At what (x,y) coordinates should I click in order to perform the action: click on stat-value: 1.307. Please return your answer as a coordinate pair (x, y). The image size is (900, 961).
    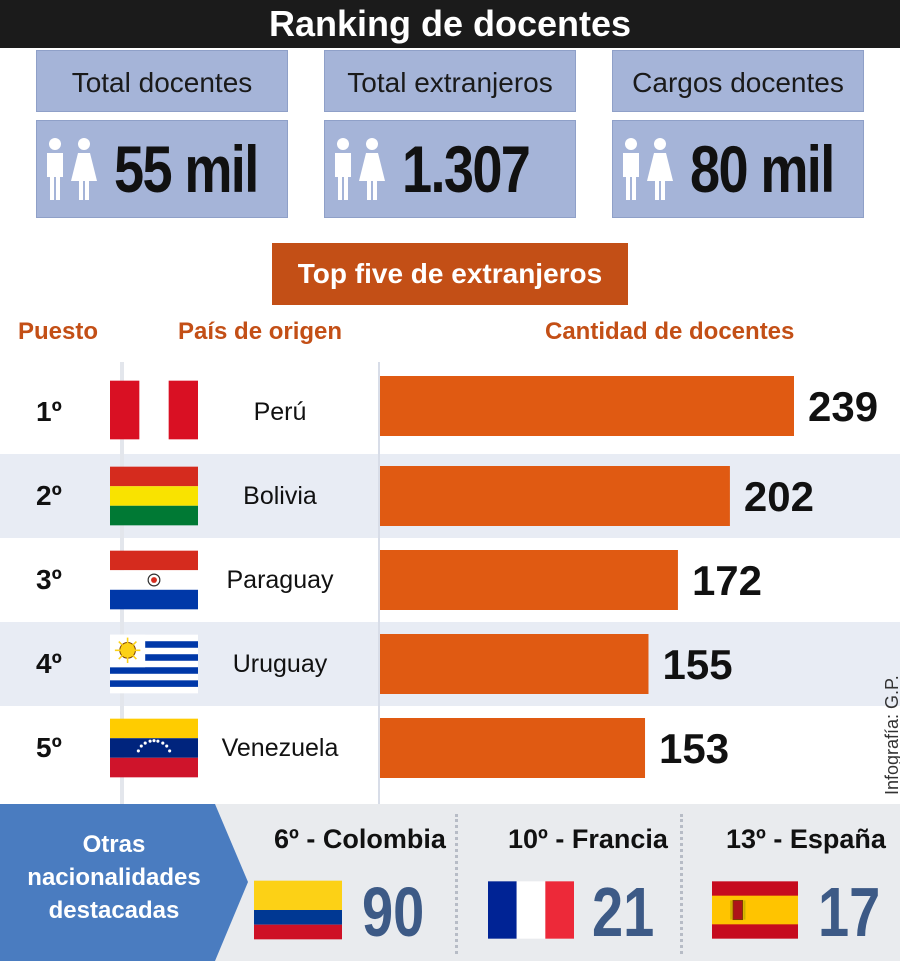
    Looking at the image, I should click on (466, 169).